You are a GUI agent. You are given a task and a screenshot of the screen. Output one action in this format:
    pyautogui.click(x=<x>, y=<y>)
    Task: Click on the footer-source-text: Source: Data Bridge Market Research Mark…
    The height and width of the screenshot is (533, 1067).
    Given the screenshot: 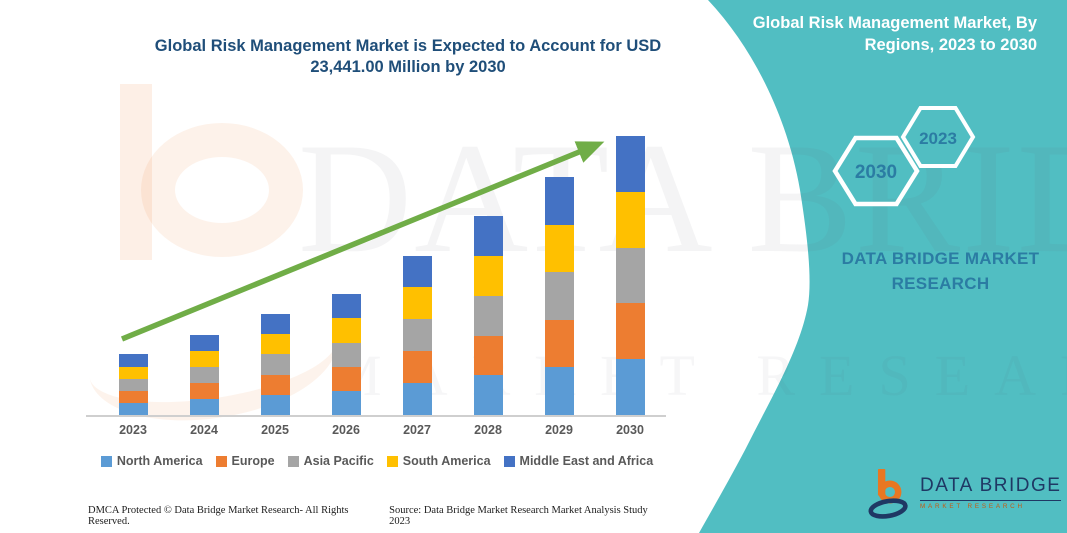 What is the action you would take?
    pyautogui.click(x=518, y=516)
    